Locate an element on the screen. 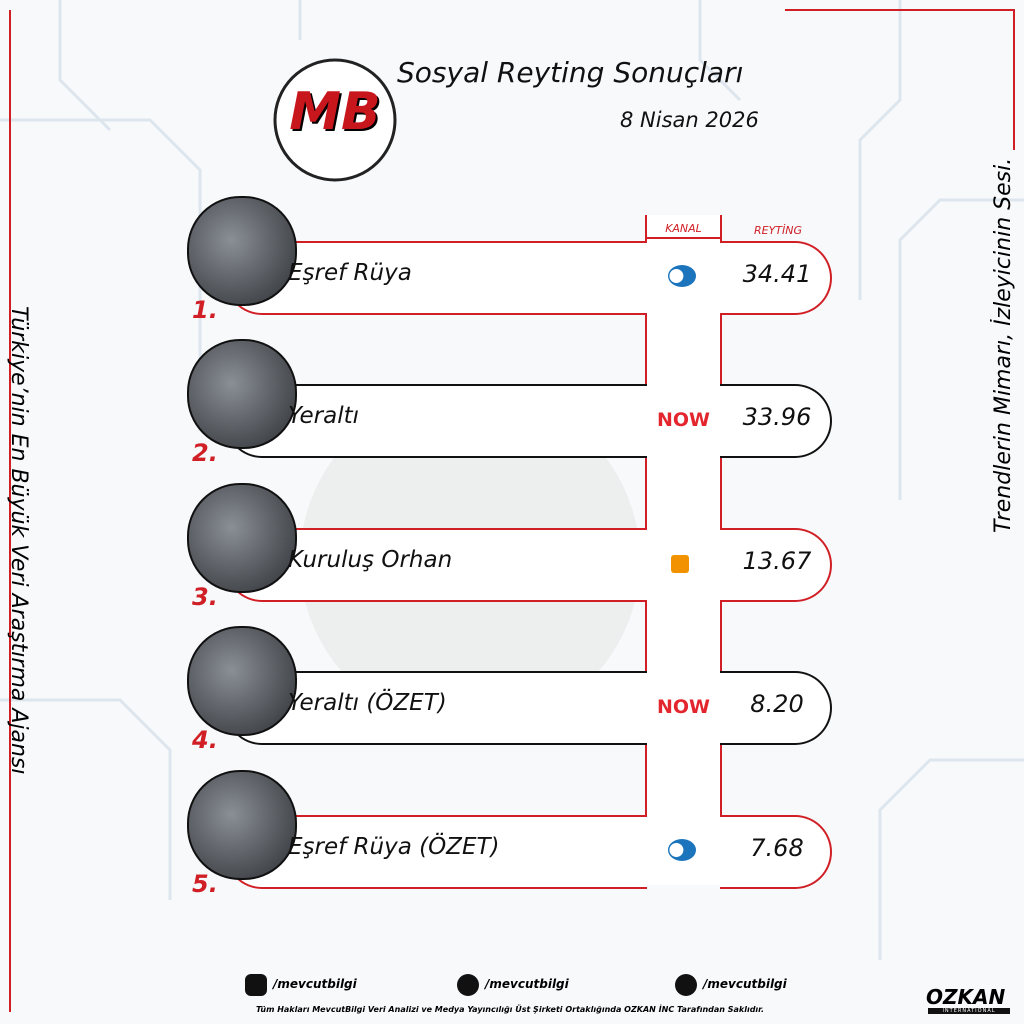 This screenshot has width=1024, height=1024. rank: 3. is located at coordinates (205, 597).